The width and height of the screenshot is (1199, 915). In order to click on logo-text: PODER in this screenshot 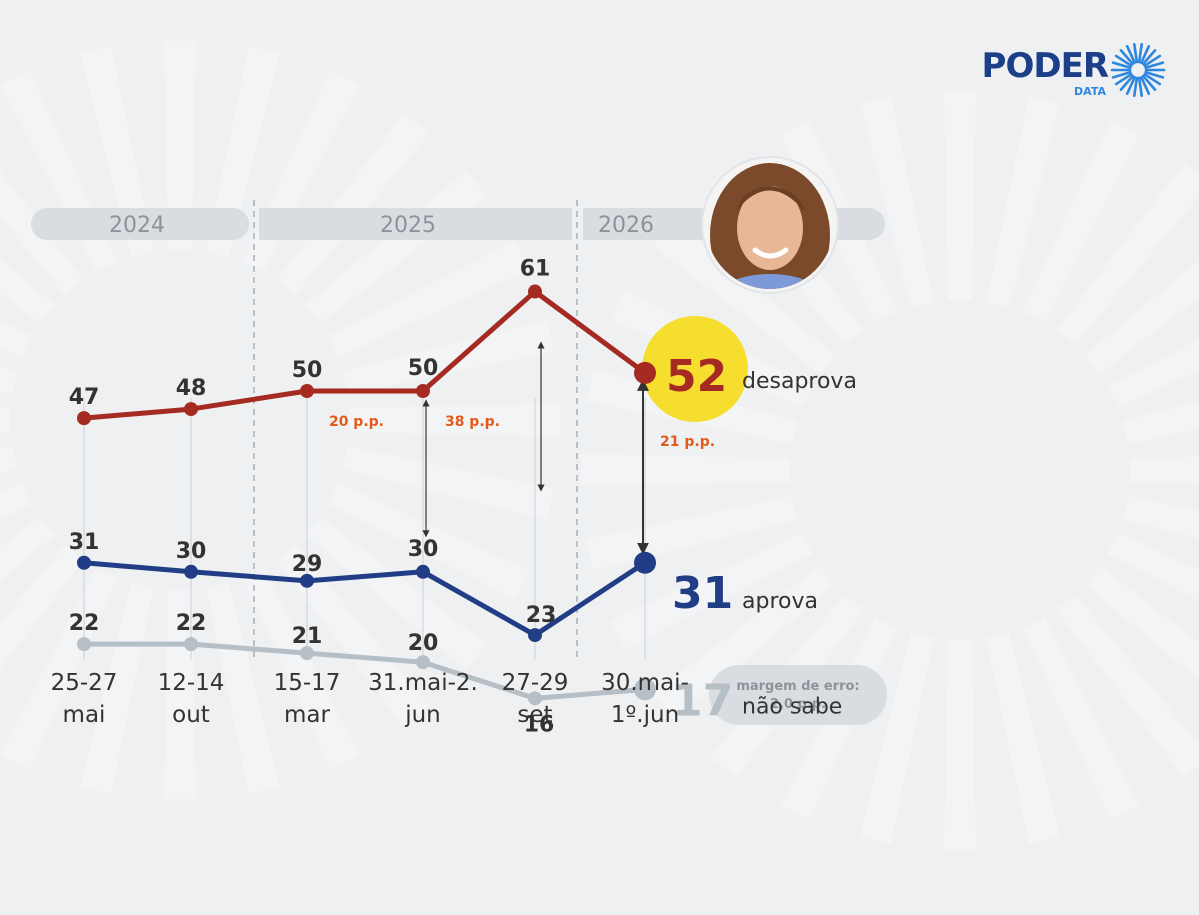, I will do `click(1045, 66)`.